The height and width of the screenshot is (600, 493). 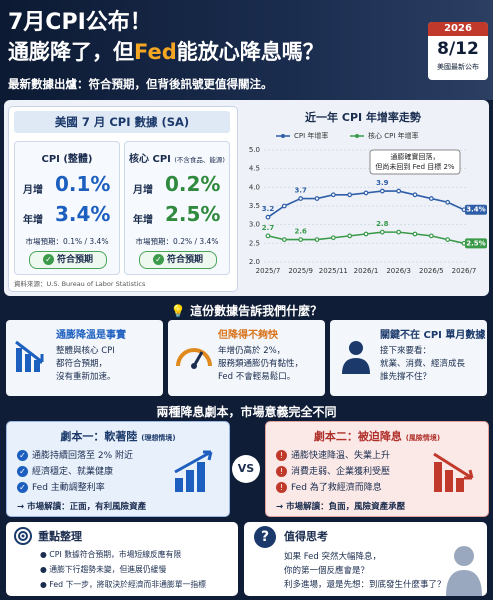 What do you see at coordinates (377, 436) in the screenshot?
I see `scenario-title: 劇本二：被迫降息 (風險情境)` at bounding box center [377, 436].